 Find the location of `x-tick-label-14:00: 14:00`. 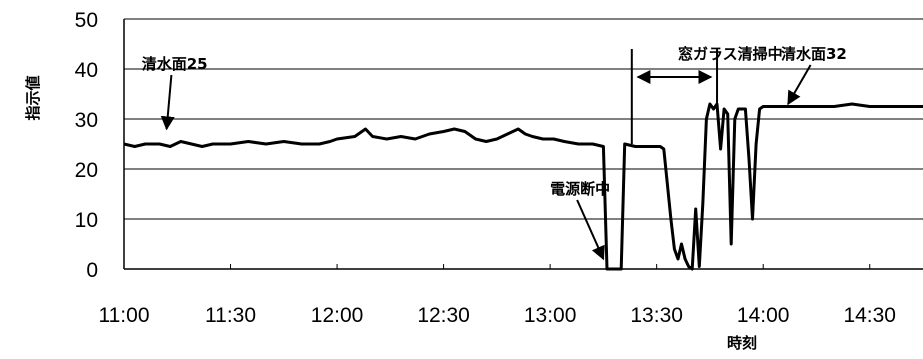

x-tick-label-14:00: 14:00 is located at coordinates (763, 315).